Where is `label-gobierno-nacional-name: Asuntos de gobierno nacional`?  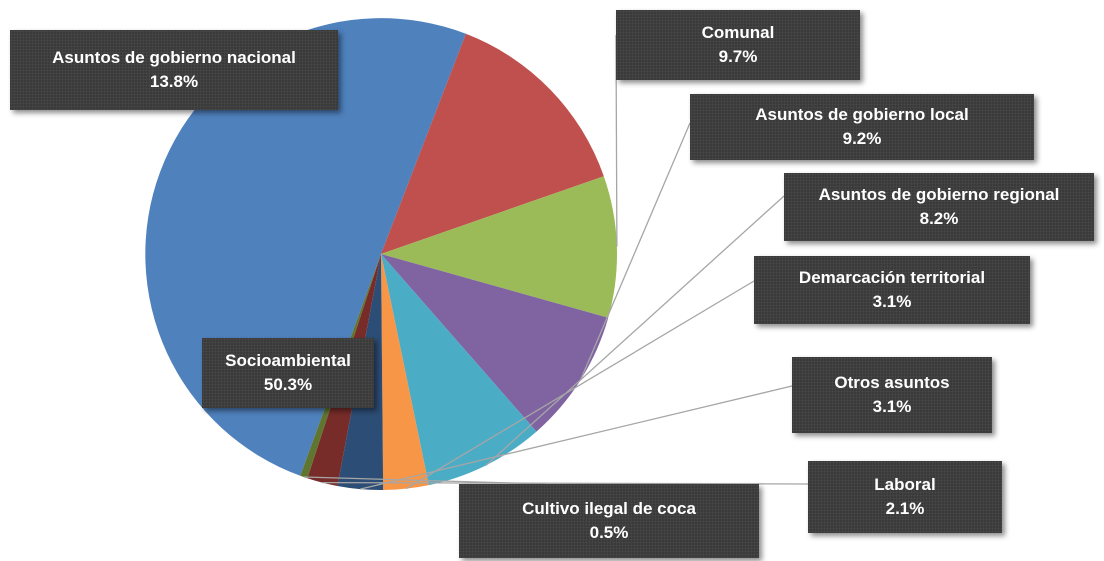 label-gobierno-nacional-name: Asuntos de gobierno nacional is located at coordinates (174, 57).